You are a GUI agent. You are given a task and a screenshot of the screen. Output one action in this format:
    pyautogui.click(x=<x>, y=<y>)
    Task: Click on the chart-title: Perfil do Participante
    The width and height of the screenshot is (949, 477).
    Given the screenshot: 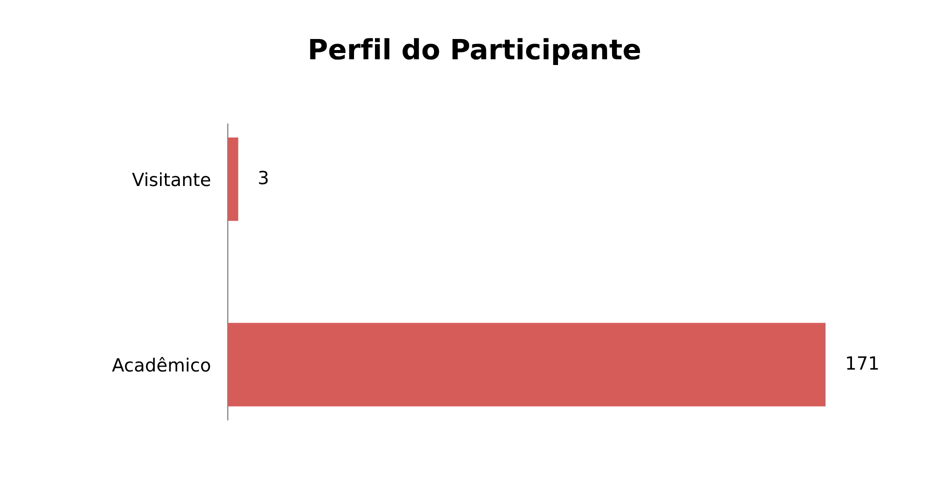 What is the action you would take?
    pyautogui.click(x=475, y=52)
    